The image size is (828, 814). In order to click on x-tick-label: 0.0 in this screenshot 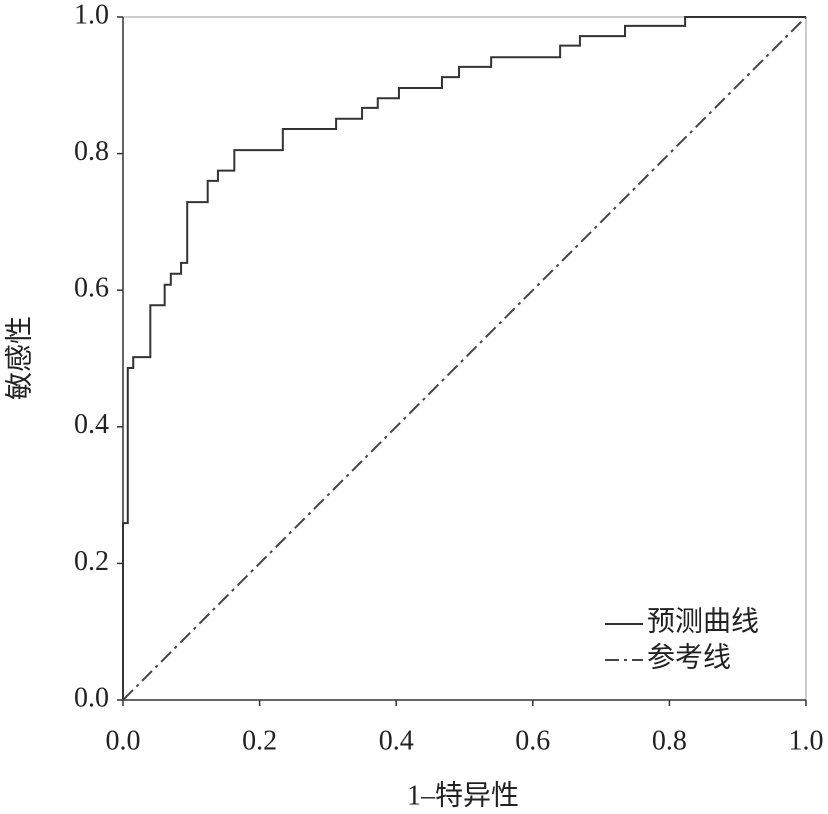, I will do `click(123, 740)`.